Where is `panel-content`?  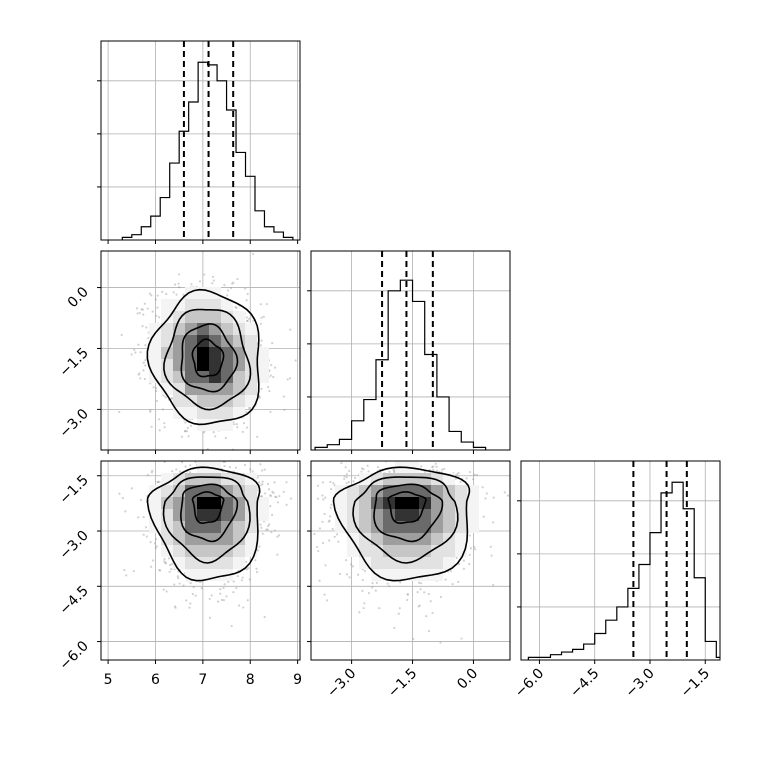
panel-content is located at coordinates (410, 350).